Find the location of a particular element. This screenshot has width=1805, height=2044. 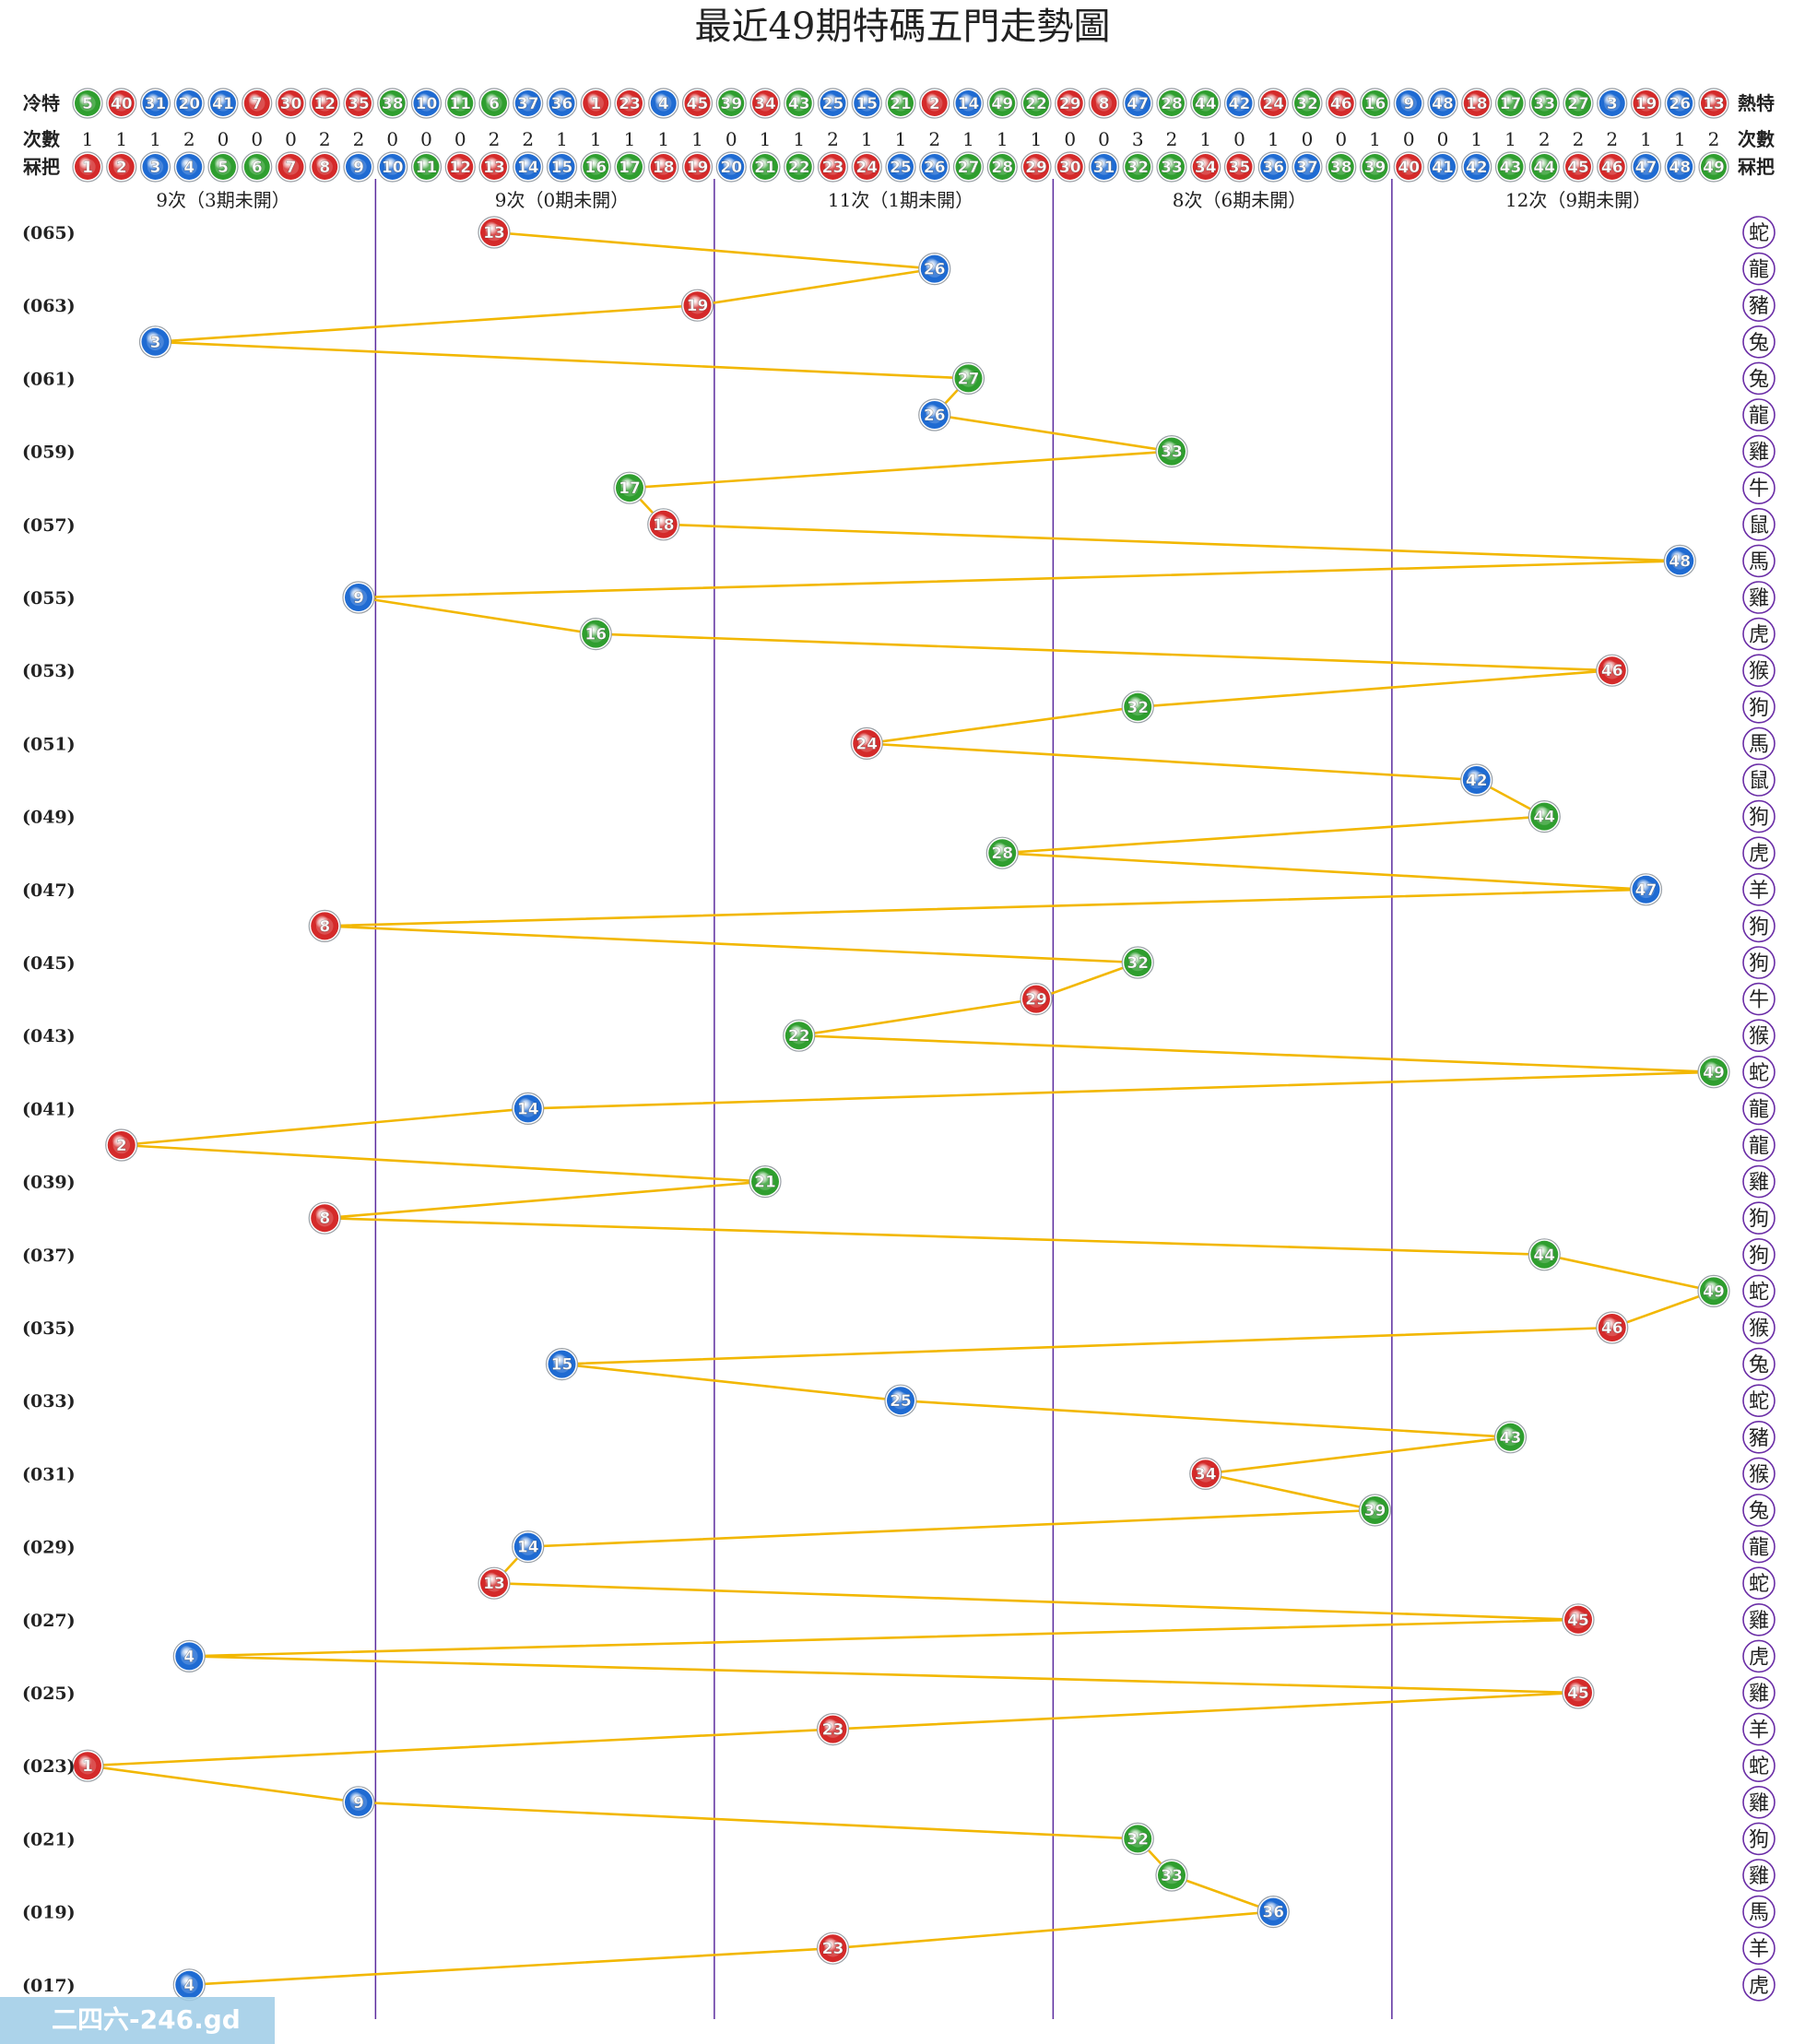

ball-number: 25 is located at coordinates (901, 168).